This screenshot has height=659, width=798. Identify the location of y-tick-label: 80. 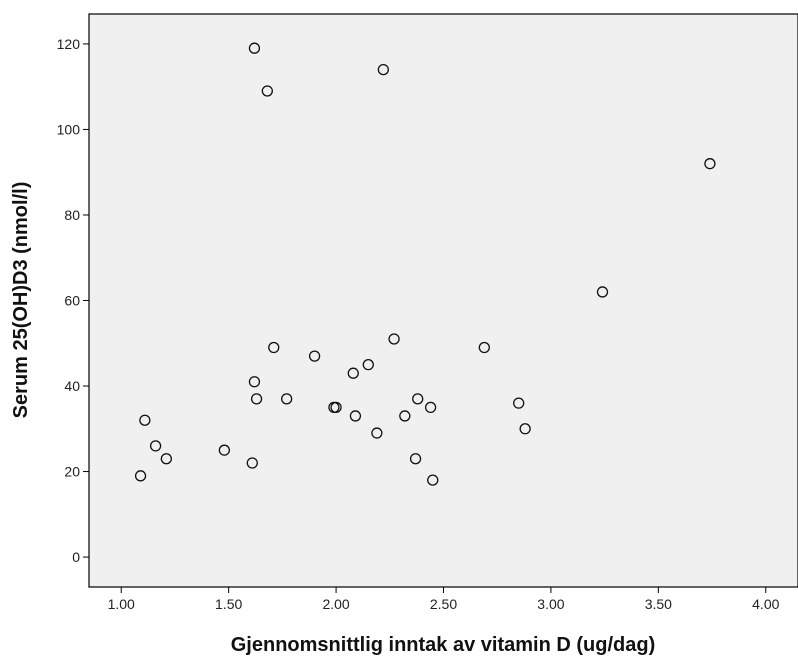
(72, 215).